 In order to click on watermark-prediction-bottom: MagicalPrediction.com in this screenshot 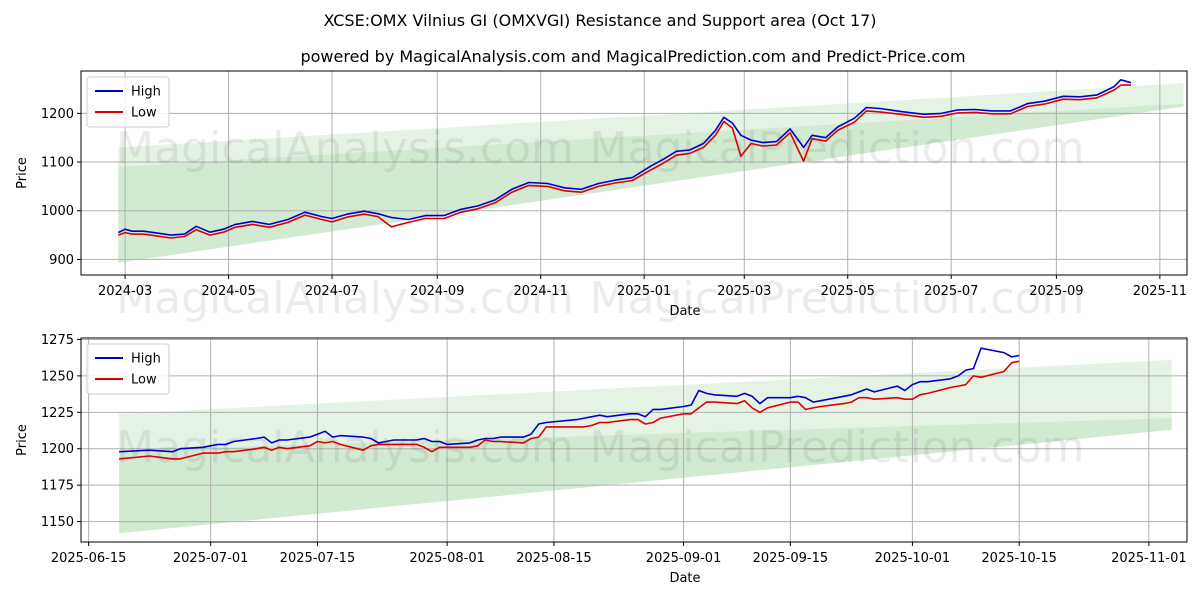, I will do `click(837, 447)`.